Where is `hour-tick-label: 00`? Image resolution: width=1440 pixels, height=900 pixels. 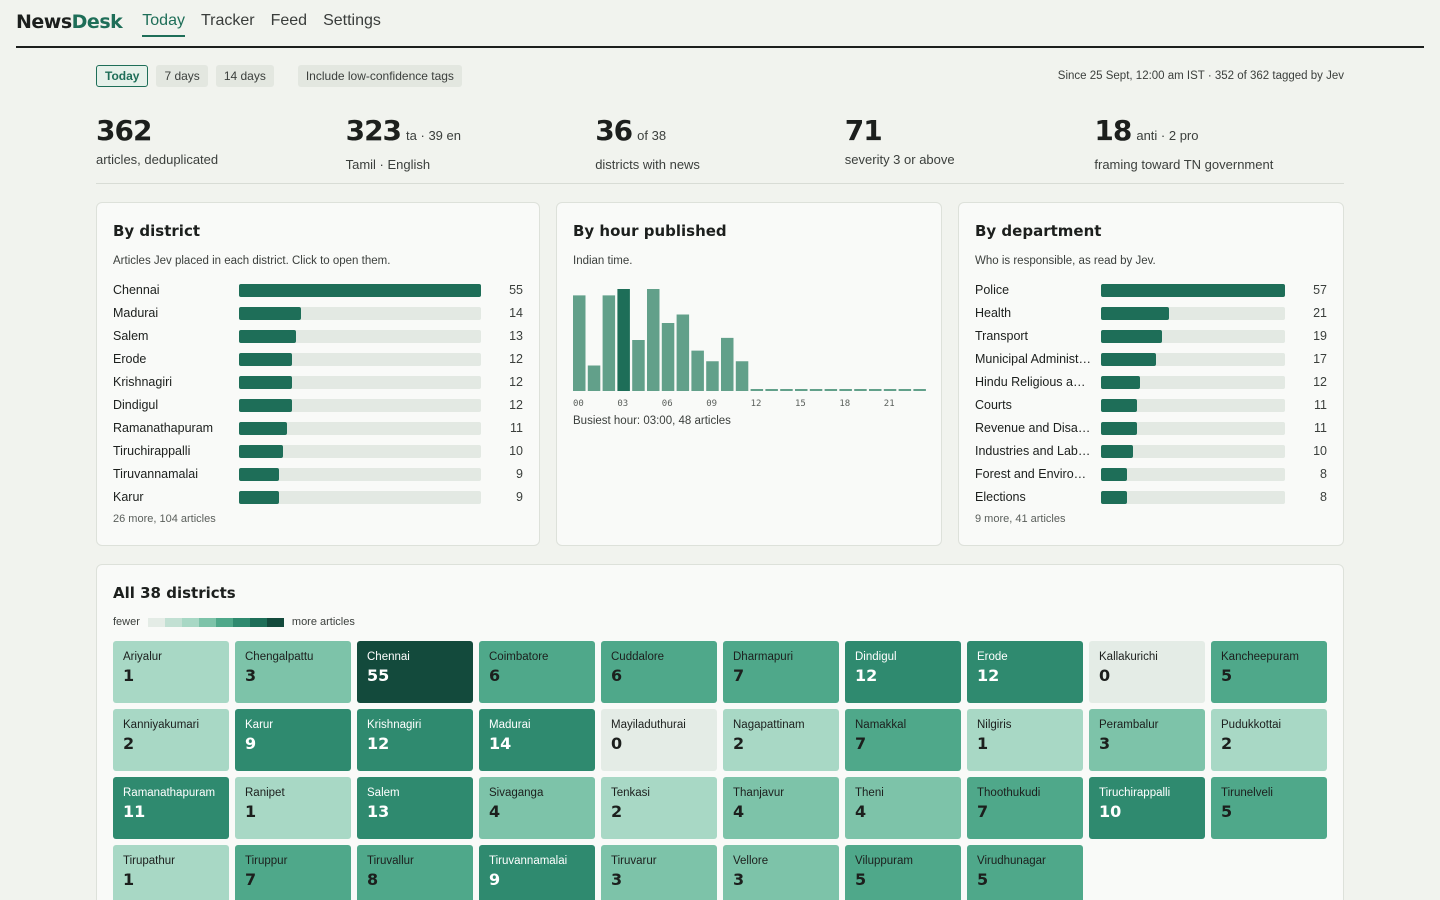
hour-tick-label: 00 is located at coordinates (578, 404).